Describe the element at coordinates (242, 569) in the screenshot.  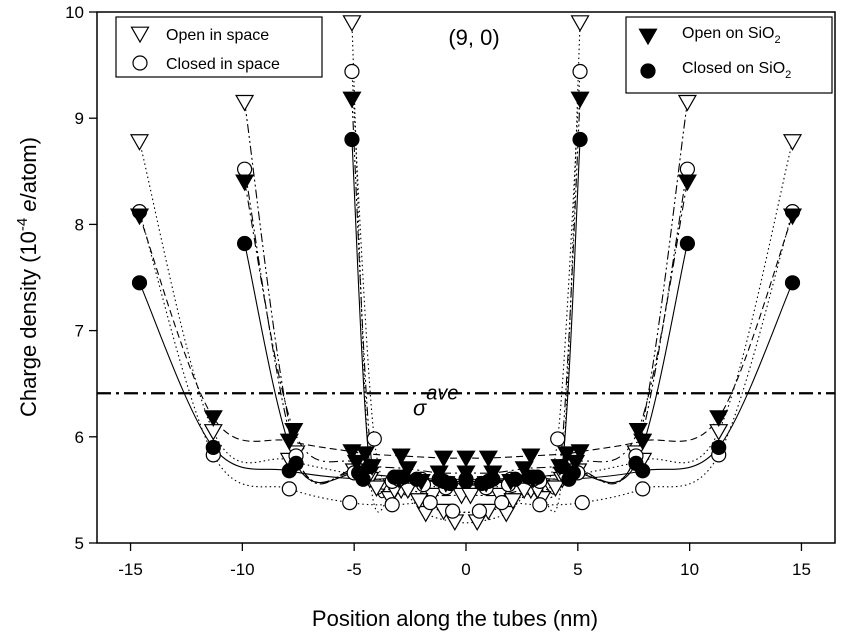
I see `x-tick-label: -10` at that location.